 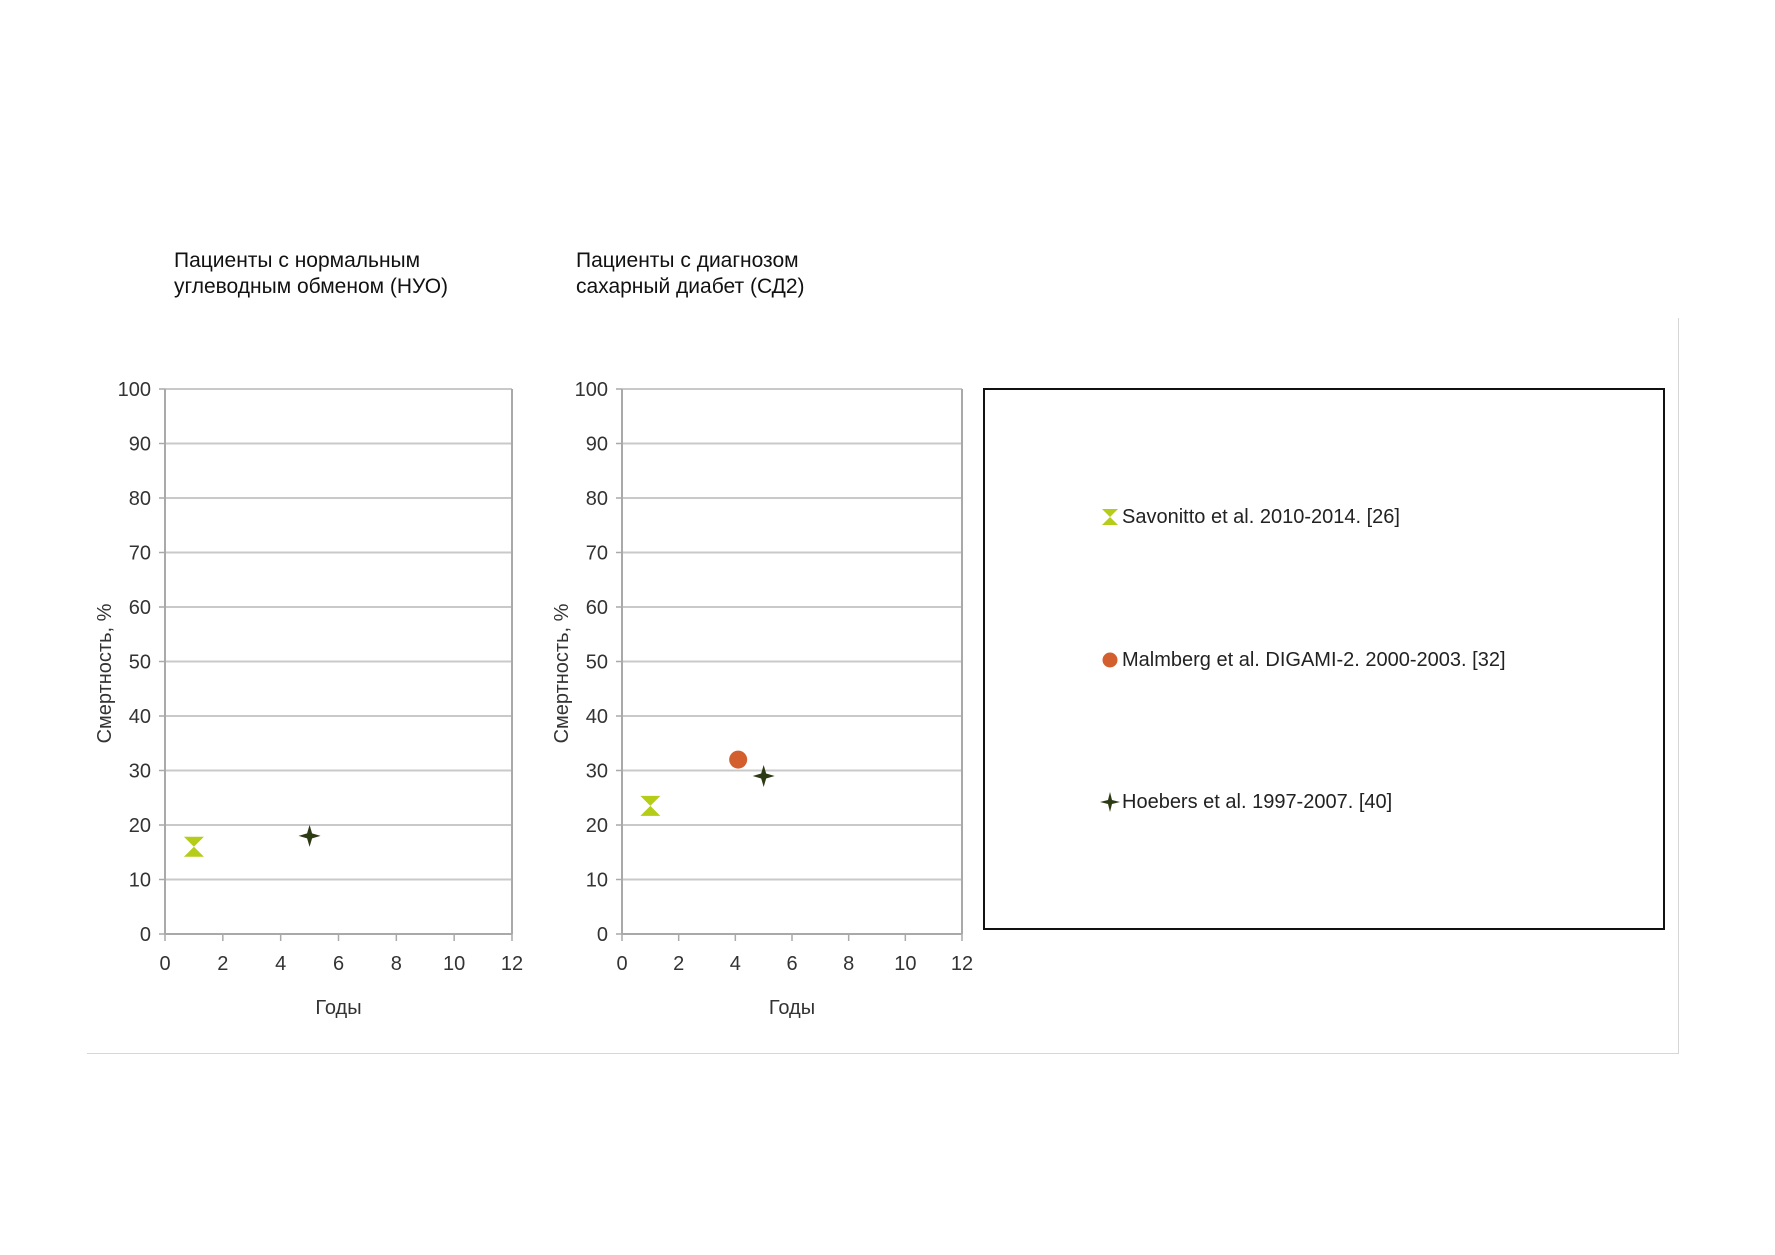 I want to click on legend-label-hoebers: Hoebers et al. 1997-2007. [40], so click(x=1257, y=801).